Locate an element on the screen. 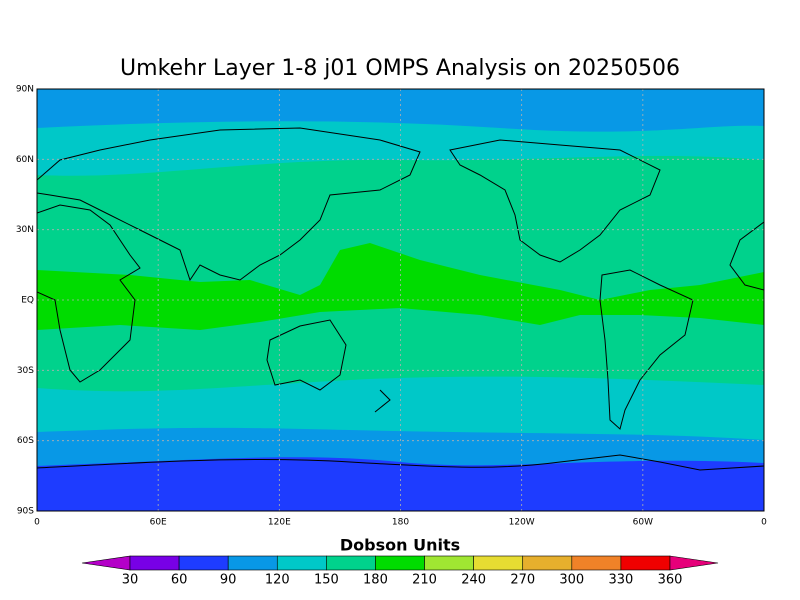 This screenshot has height=600, width=800. y-tick-label: 30S is located at coordinates (25, 371).